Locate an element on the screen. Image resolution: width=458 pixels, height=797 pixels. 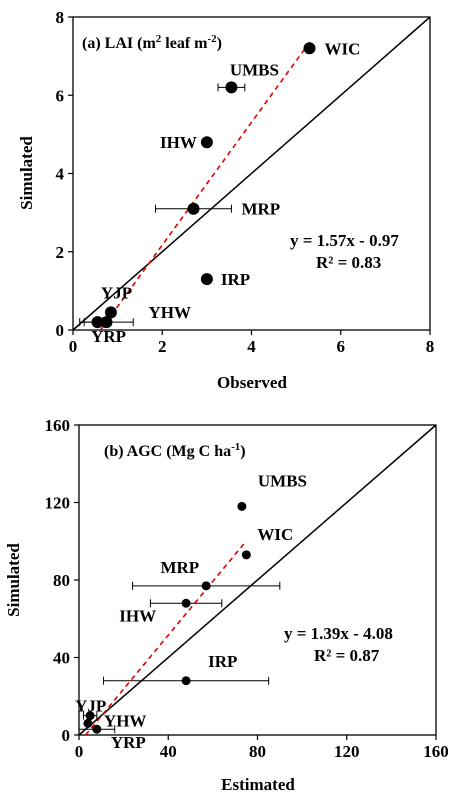
panel-b-point-label-ihw: IHW is located at coordinates (137, 615).